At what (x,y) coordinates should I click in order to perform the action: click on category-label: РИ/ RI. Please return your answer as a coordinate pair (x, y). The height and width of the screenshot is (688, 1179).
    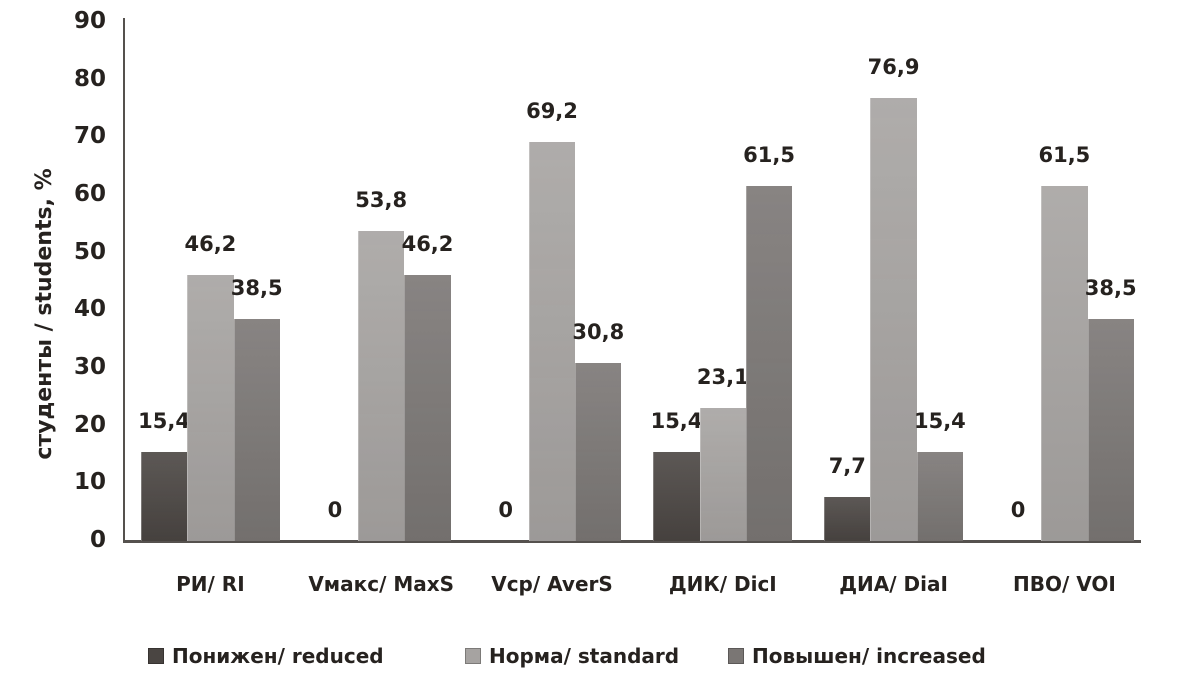
    Looking at the image, I should click on (210, 584).